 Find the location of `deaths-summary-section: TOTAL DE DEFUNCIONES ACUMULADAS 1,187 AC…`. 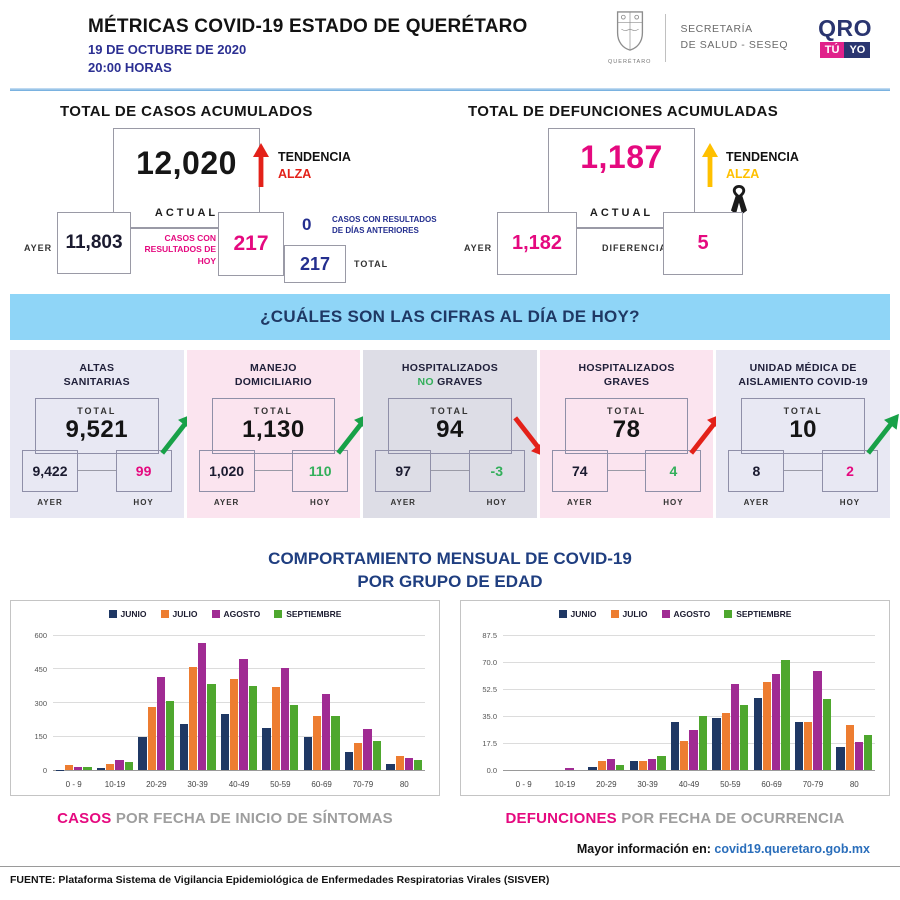

deaths-summary-section: TOTAL DE DEFUNCIONES ACUMULADAS 1,187 AC… is located at coordinates (670, 193).